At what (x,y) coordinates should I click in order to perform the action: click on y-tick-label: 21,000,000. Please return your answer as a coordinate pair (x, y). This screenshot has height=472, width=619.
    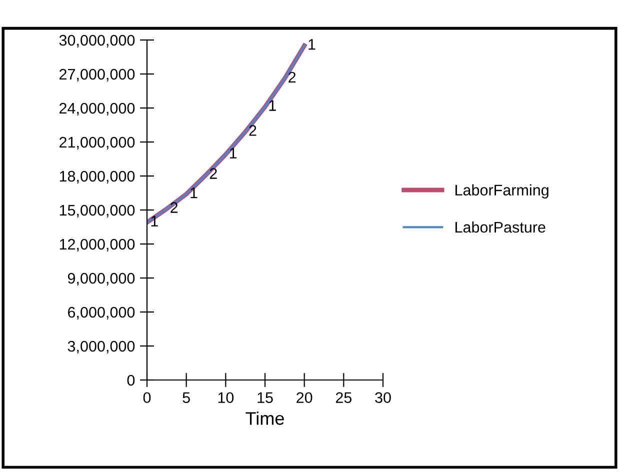
    Looking at the image, I should click on (97, 143).